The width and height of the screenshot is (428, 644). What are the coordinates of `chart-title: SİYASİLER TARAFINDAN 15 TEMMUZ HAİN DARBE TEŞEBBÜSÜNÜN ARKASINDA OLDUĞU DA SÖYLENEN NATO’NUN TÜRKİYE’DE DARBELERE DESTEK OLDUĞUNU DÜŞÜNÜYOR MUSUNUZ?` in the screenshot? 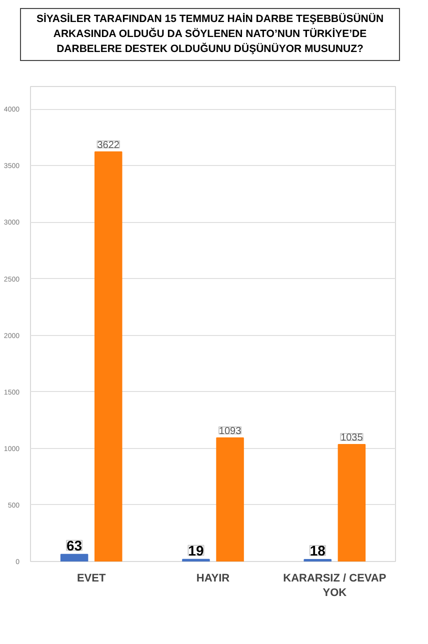 It's located at (210, 34).